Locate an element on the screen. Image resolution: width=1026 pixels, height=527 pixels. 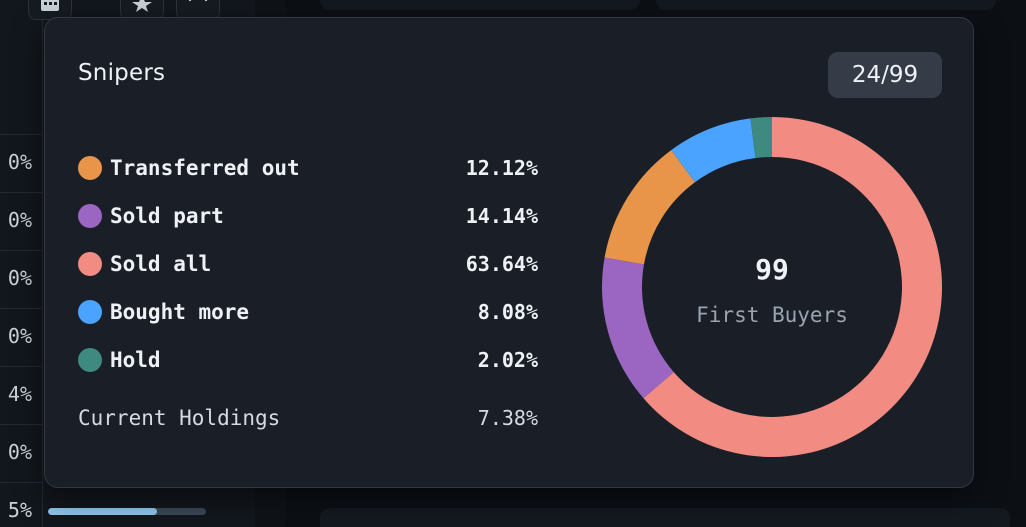
donut-slice-hold is located at coordinates (761, 138).